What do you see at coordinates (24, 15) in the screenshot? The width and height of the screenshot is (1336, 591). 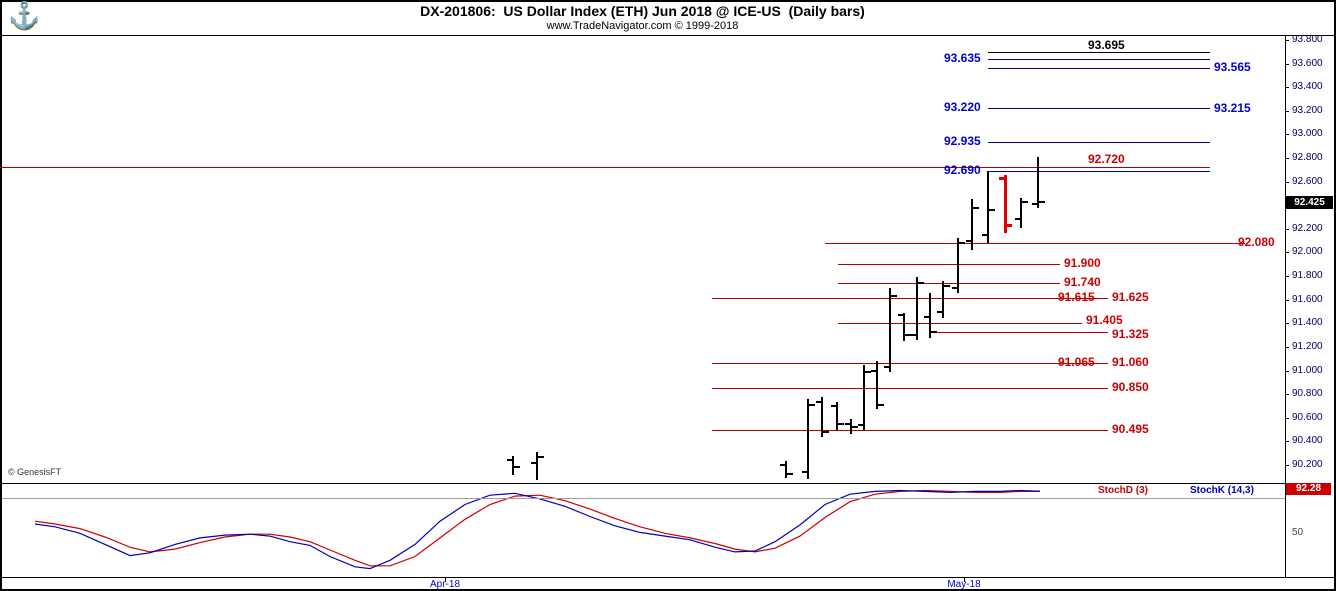 I see `genesis-anchor-logo-icon: ⚓` at bounding box center [24, 15].